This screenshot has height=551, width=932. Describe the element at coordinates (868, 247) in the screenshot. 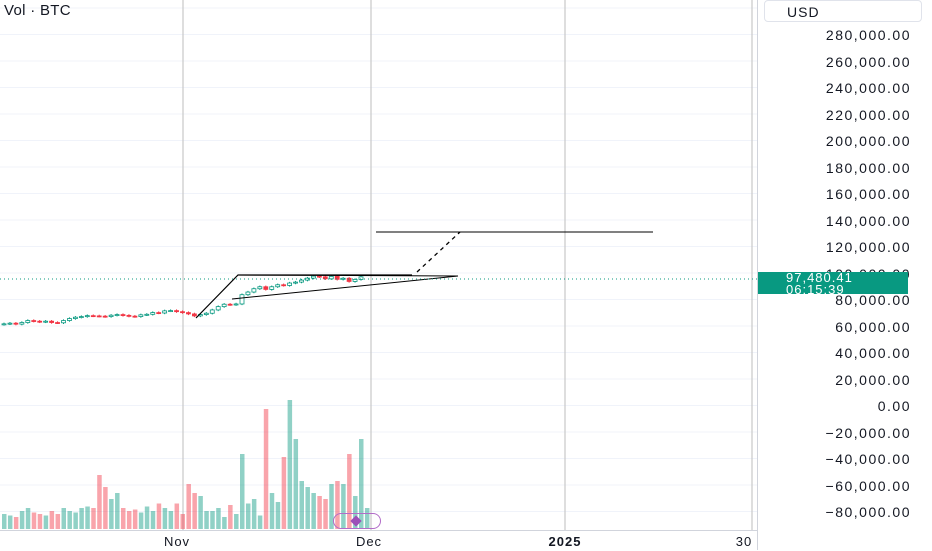

I see `price-tick-label: 120,000.00` at that location.